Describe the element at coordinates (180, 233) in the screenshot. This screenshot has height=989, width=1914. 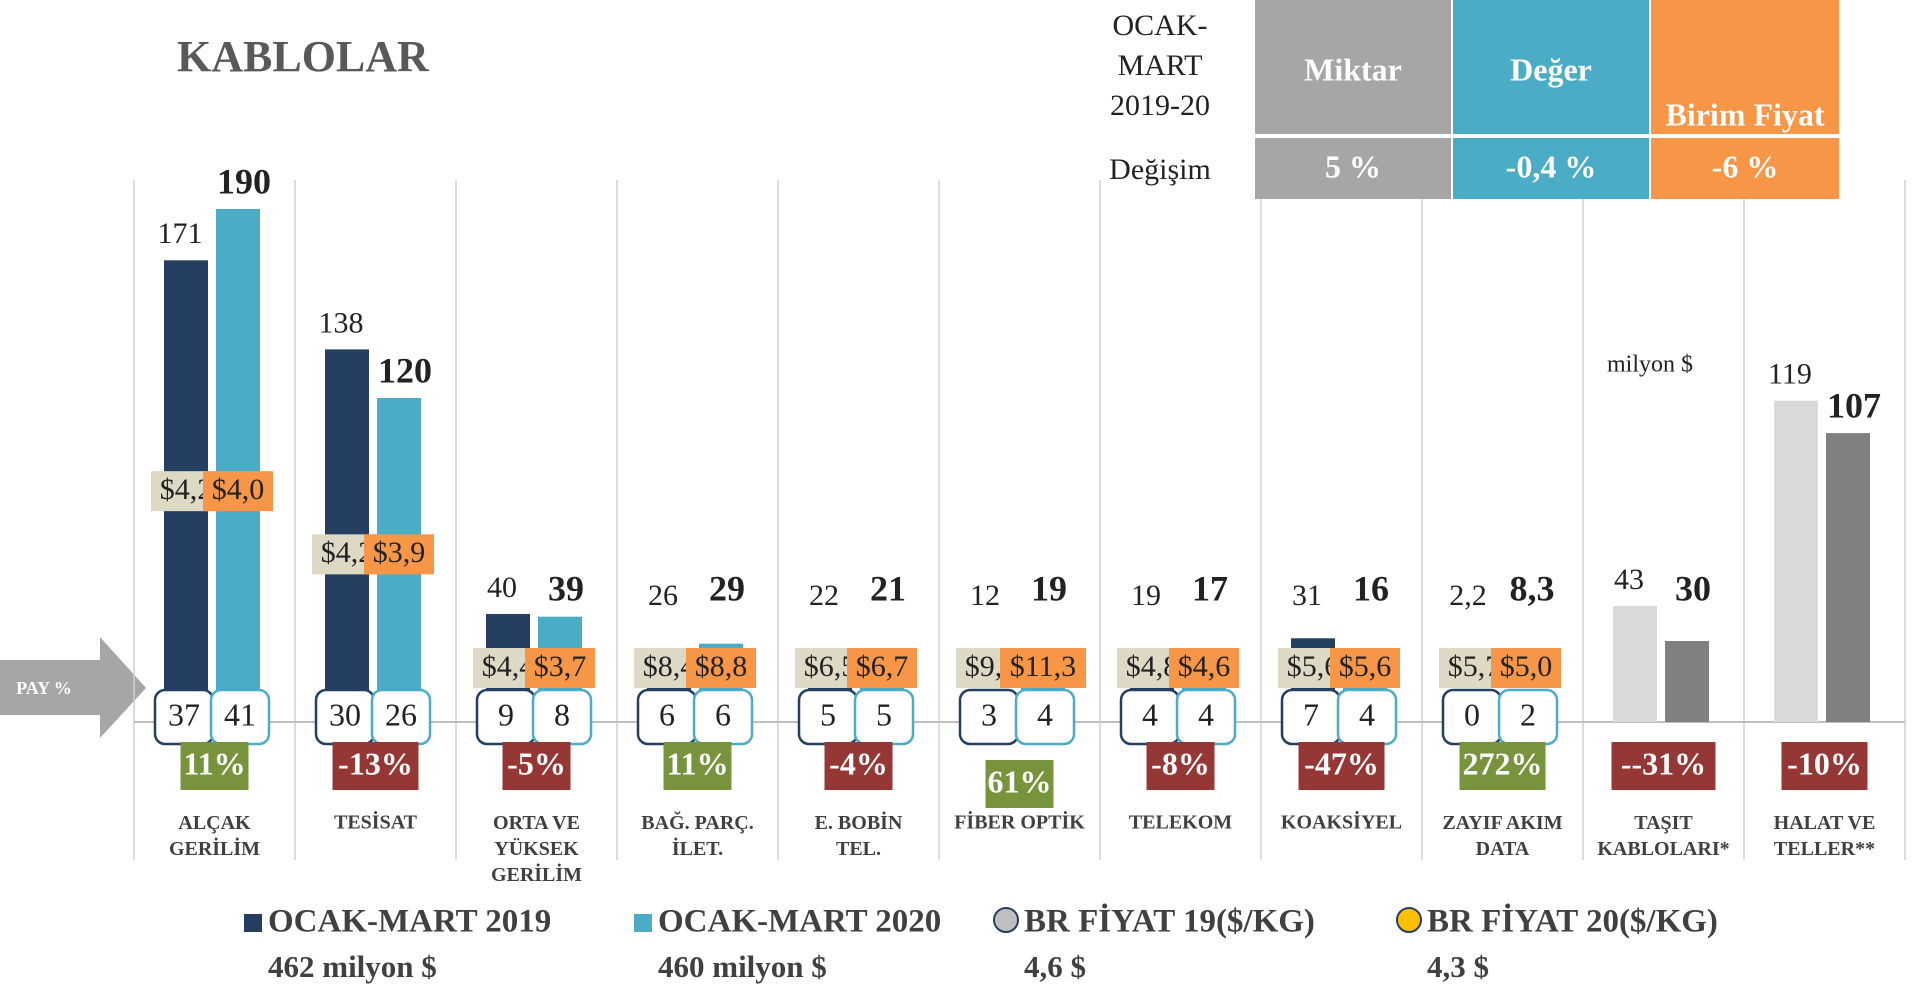
I see `value-label: 171` at that location.